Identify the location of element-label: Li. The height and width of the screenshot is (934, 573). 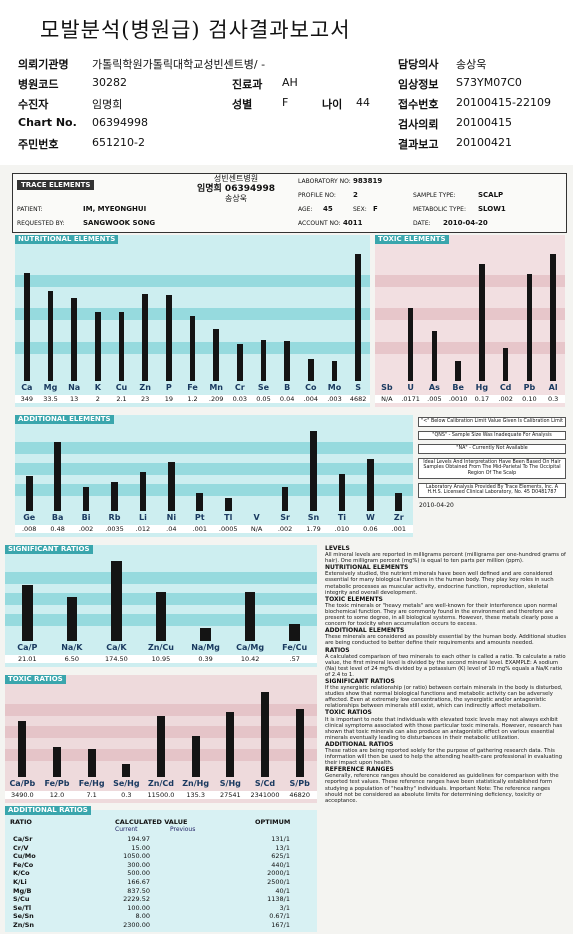
(142, 517).